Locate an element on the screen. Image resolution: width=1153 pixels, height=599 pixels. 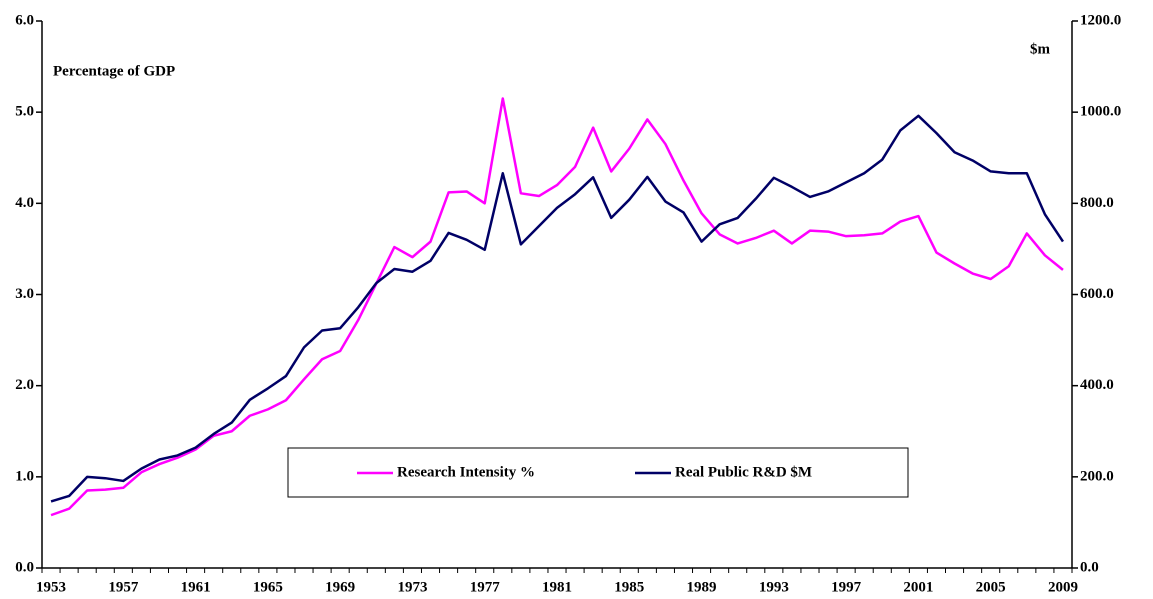
y-tick-label: 5.0 is located at coordinates (24, 112).